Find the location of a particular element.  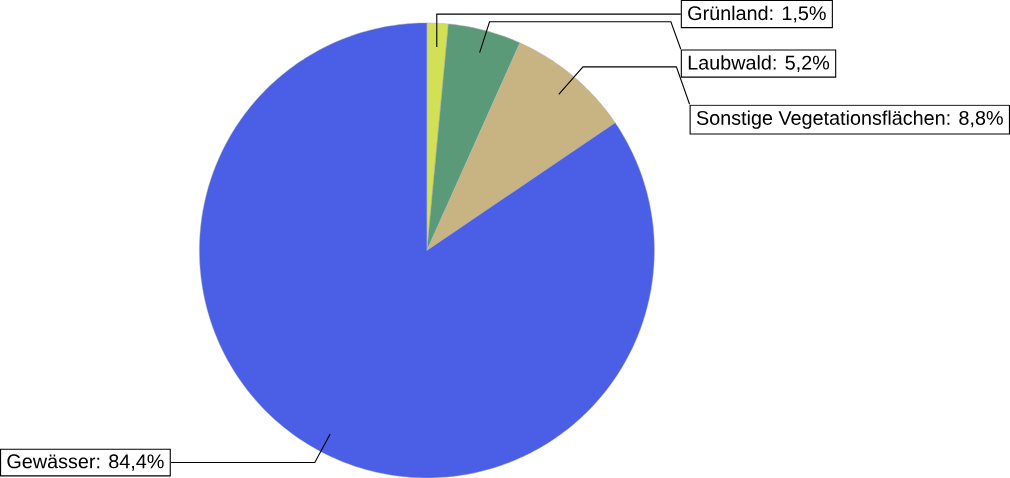

slice-label: Gewässer: 84,4% is located at coordinates (85, 462).